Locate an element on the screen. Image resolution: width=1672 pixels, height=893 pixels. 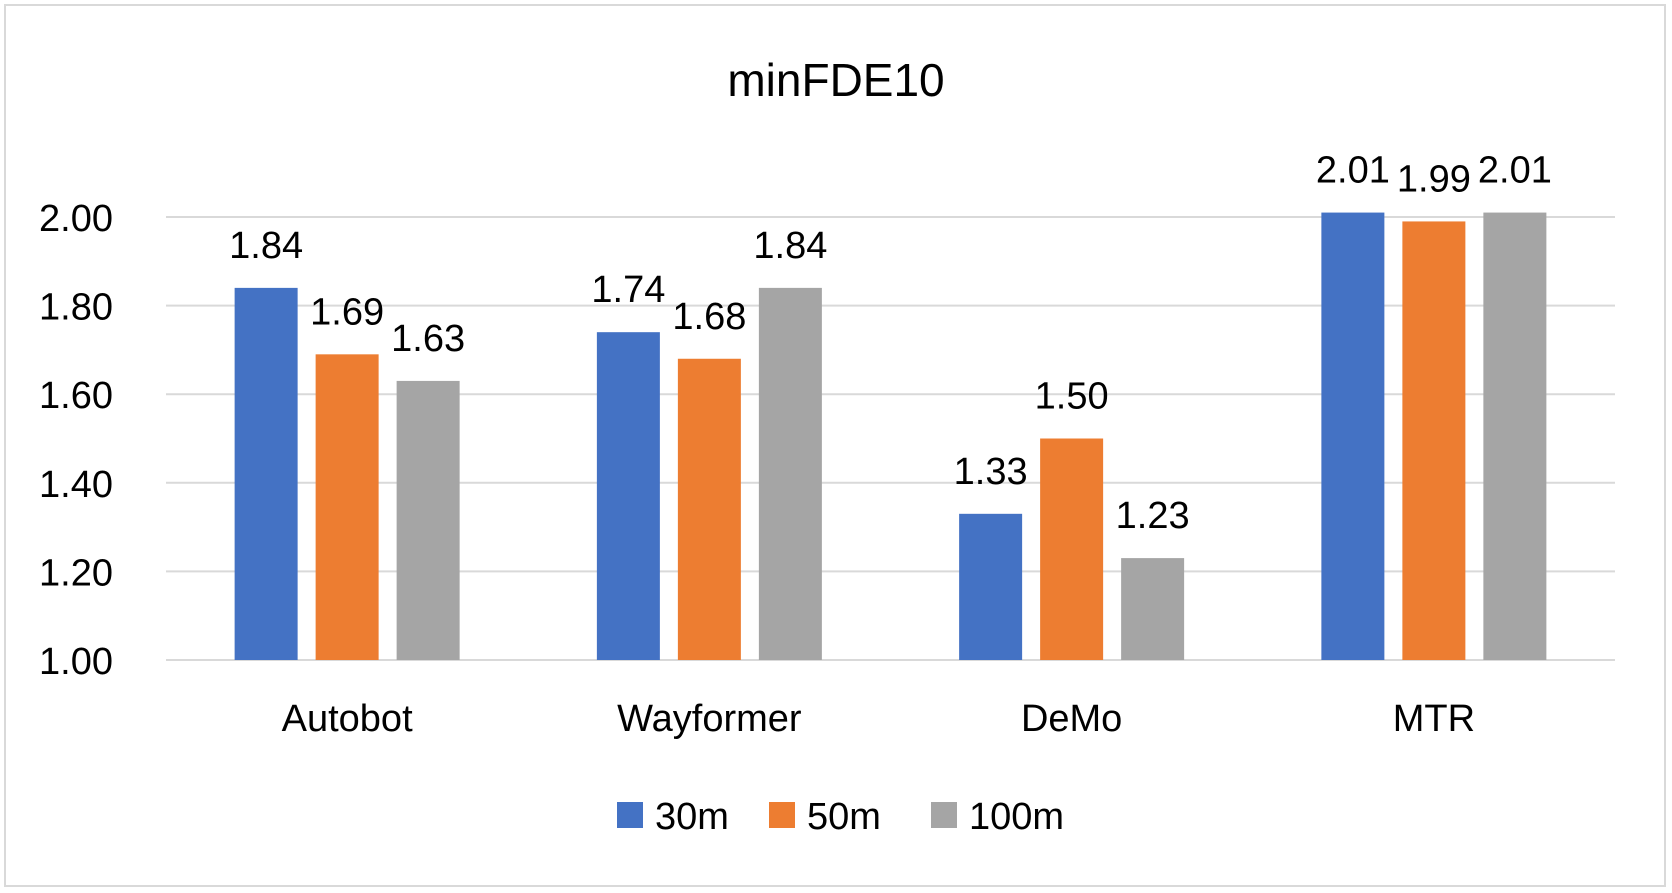
bar-50m-mtr is located at coordinates (1434, 440).